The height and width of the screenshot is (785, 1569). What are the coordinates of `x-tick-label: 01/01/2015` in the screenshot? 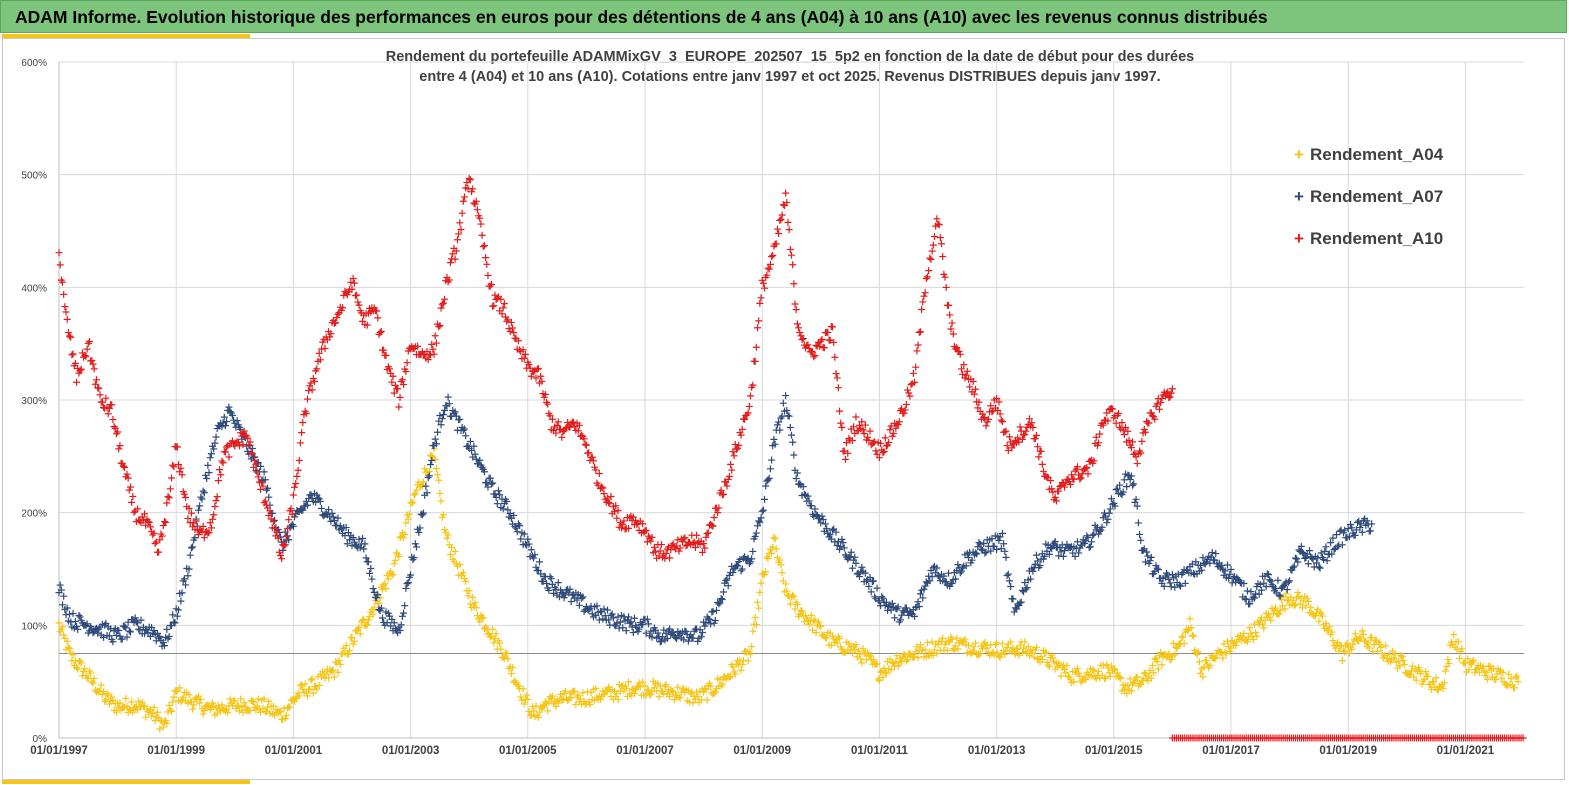 It's located at (1114, 751).